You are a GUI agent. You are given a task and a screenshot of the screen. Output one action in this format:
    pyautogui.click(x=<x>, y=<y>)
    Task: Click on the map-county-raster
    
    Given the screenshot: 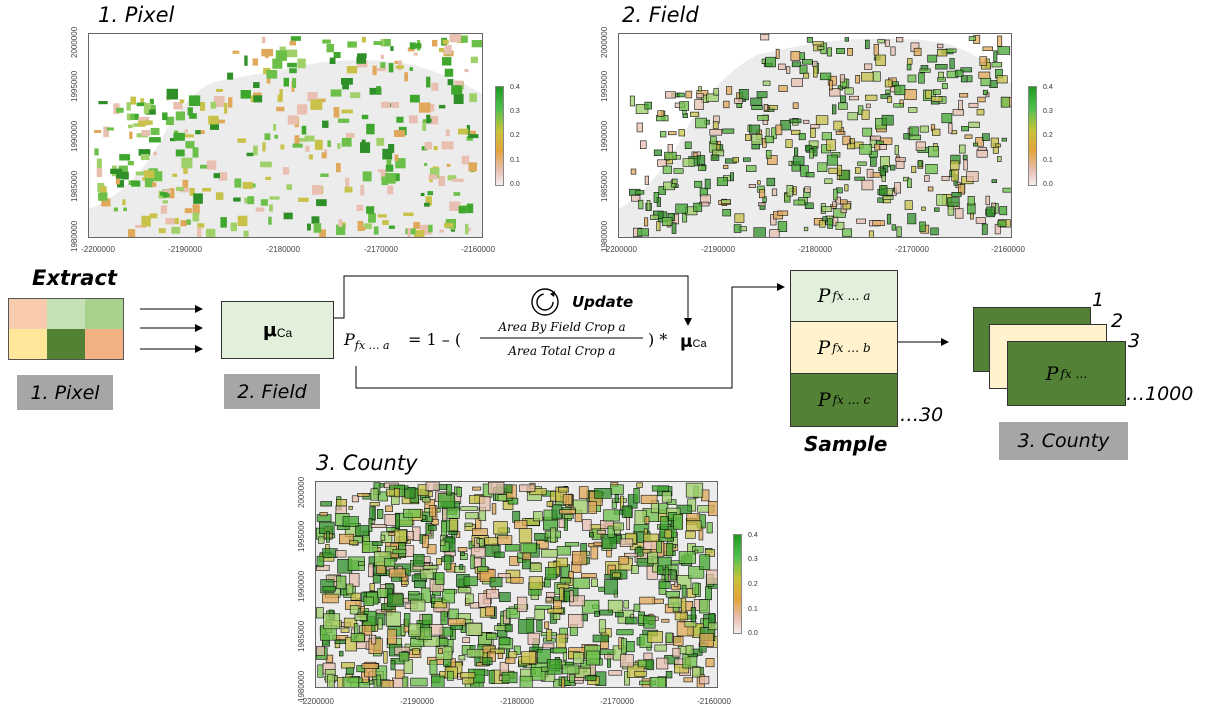 What is the action you would take?
    pyautogui.click(x=516, y=584)
    